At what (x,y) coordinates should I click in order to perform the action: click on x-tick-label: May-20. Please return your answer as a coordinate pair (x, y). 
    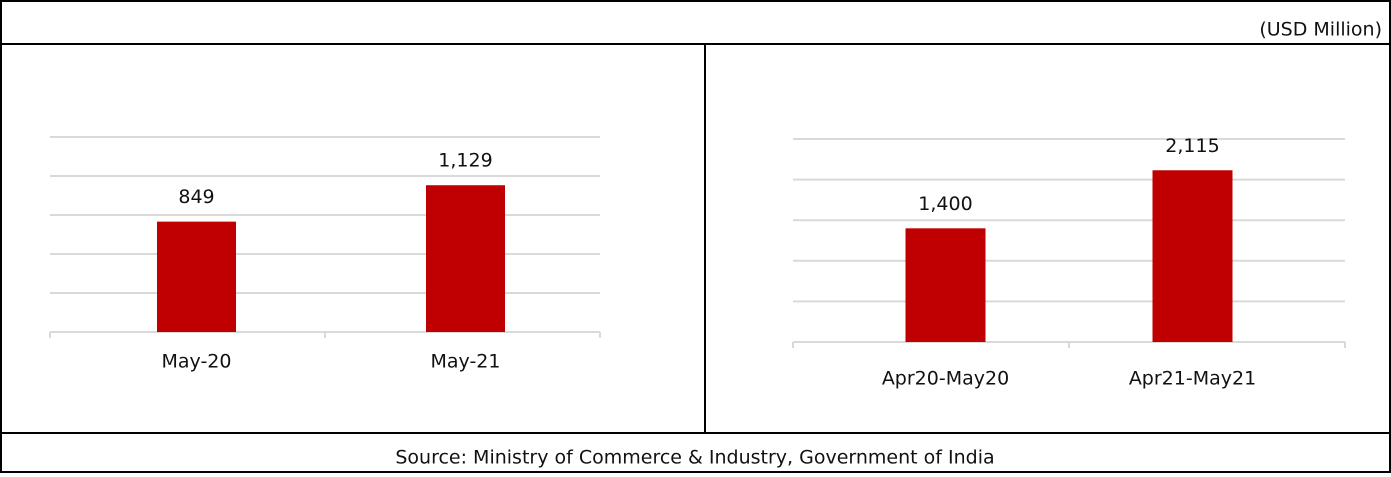
    Looking at the image, I should click on (197, 362).